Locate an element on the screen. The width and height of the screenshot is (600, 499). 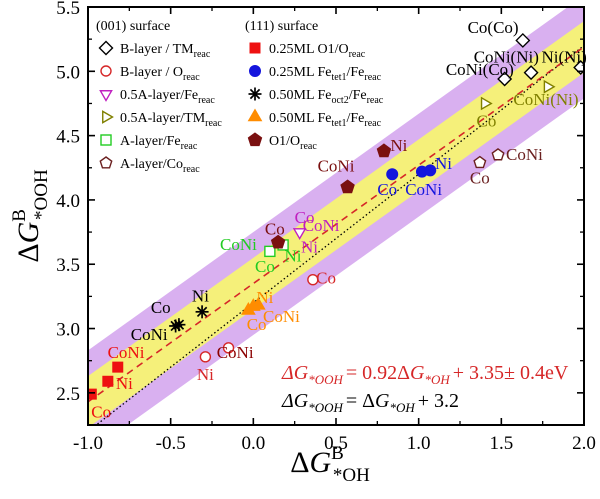
x-axis-title: ΔGB *OH is located at coordinates (330, 464).